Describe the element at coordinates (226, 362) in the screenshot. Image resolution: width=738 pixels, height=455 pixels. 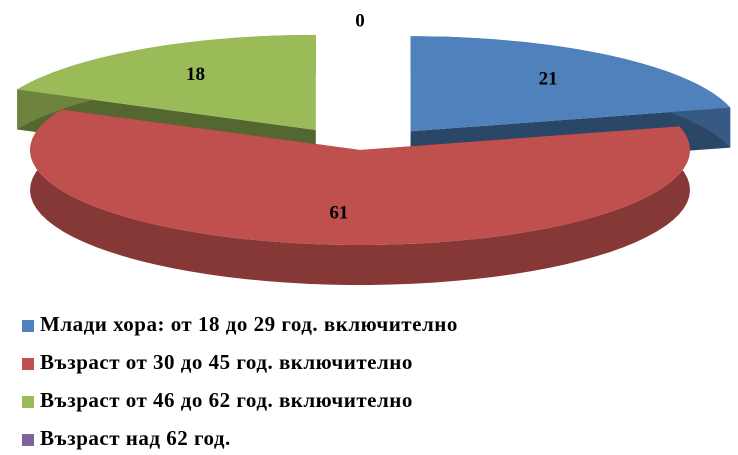
I see `legend-label: Възраст от 30 до 45 год. включително` at that location.